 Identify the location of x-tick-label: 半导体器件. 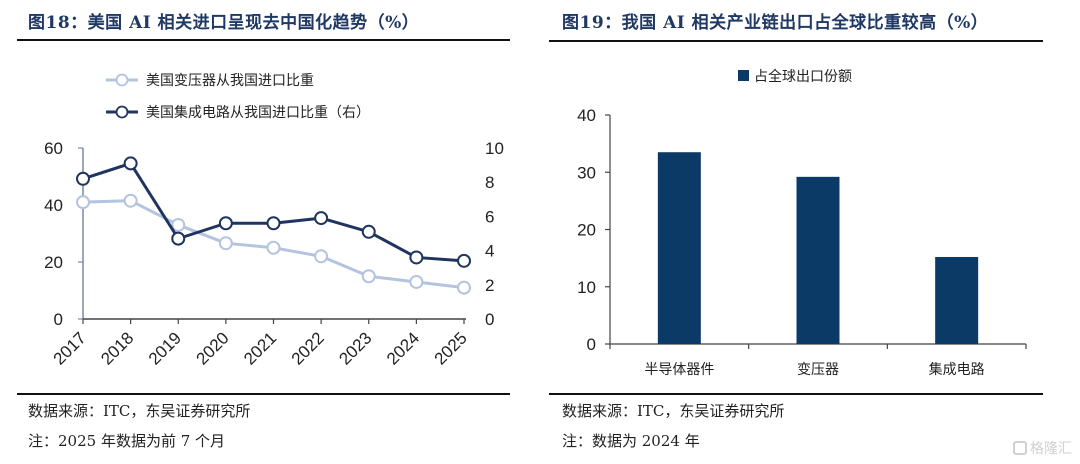
(679, 370).